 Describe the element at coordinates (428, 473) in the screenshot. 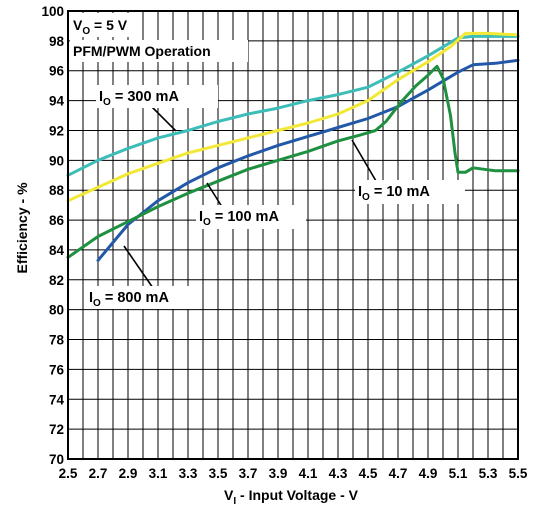

I see `x-tick-label: 4.9` at that location.